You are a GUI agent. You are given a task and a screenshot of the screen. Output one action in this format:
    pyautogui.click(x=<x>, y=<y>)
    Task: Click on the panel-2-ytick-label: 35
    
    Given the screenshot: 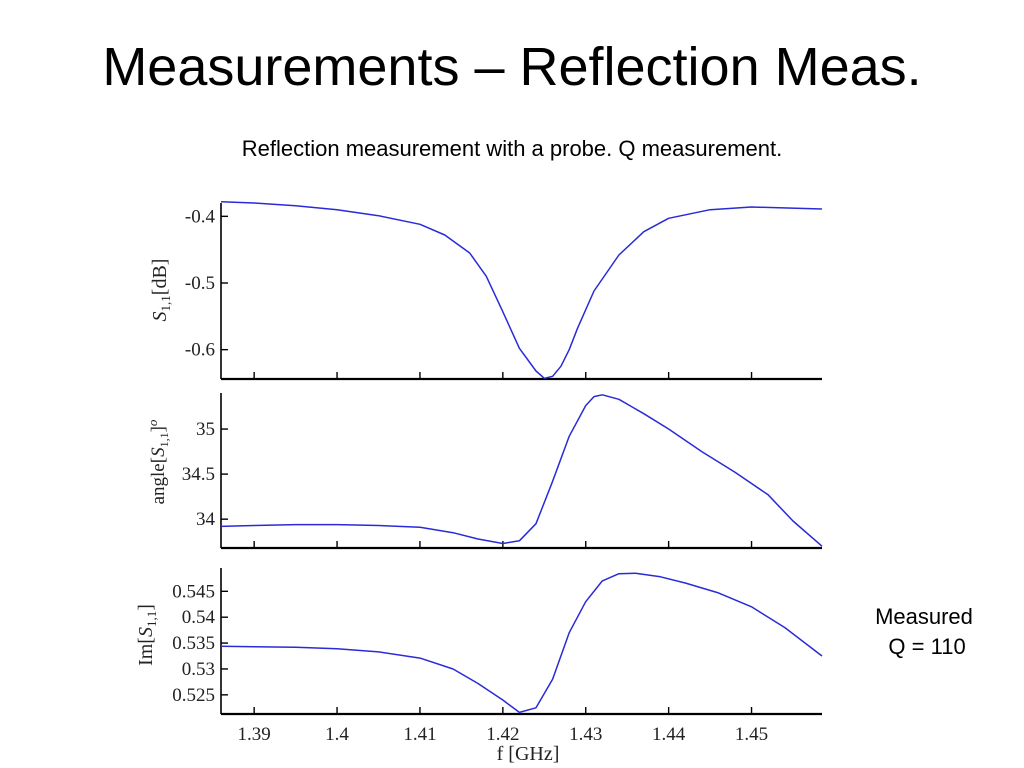 What is the action you would take?
    pyautogui.click(x=205, y=429)
    